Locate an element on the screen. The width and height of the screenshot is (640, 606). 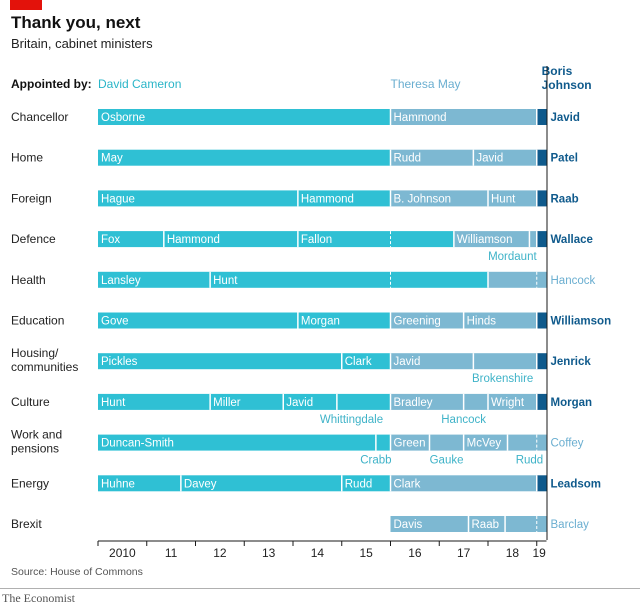
row-label: Housing/ is located at coordinates (35, 353).